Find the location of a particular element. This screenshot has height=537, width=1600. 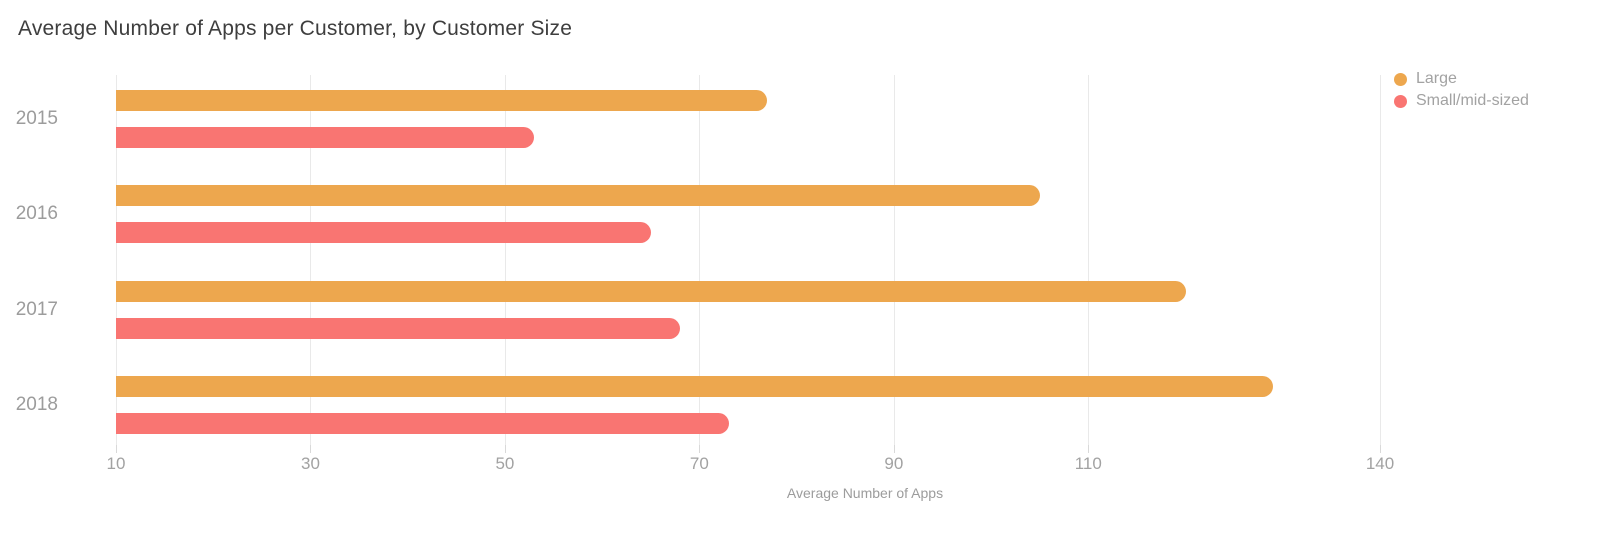

bar-2017-large is located at coordinates (651, 291).